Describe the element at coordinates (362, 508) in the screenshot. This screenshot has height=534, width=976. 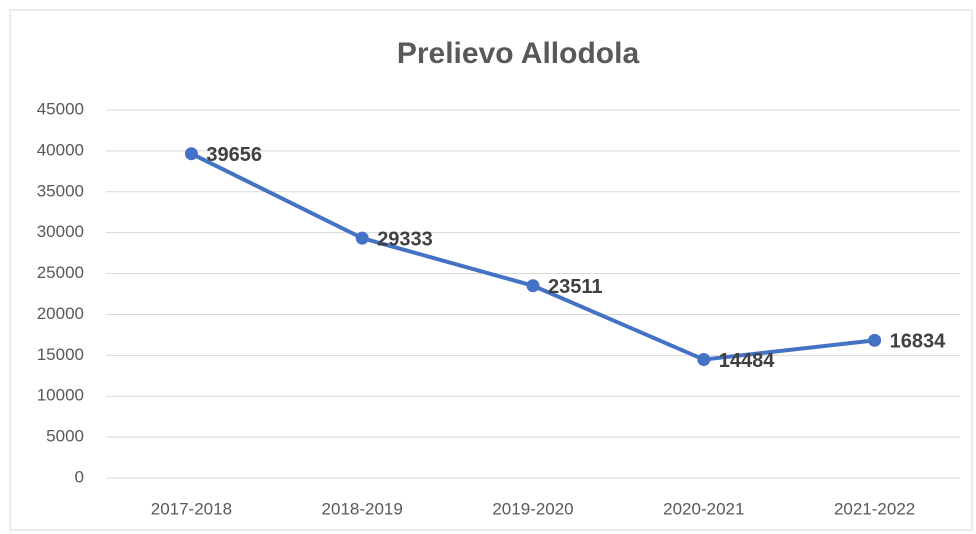
I see `x-tick-label: 2018-2019` at that location.